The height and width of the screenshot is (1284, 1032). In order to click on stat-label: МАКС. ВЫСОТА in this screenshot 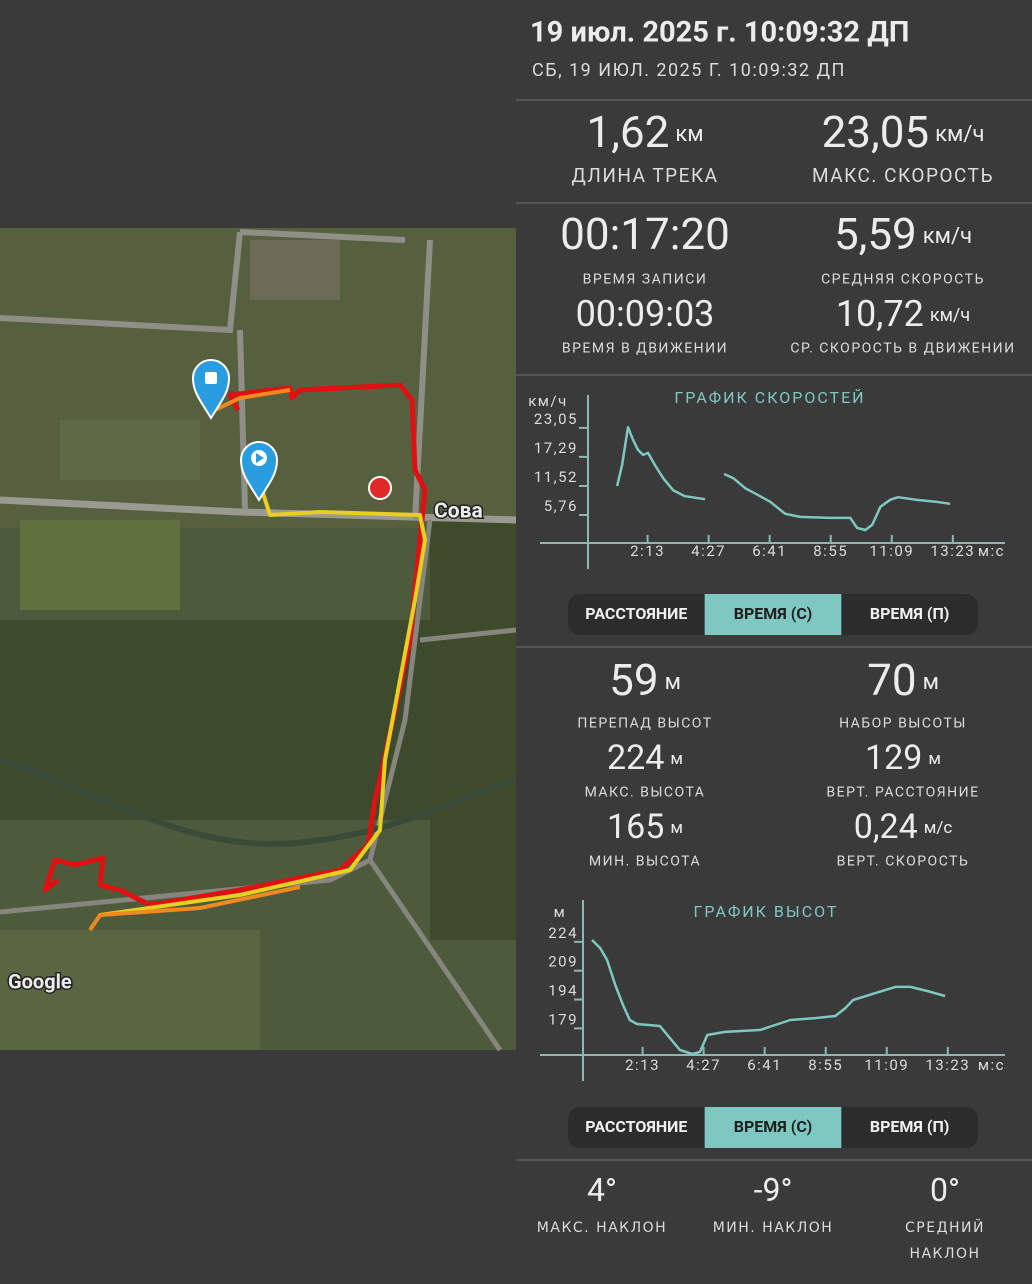, I will do `click(645, 793)`.